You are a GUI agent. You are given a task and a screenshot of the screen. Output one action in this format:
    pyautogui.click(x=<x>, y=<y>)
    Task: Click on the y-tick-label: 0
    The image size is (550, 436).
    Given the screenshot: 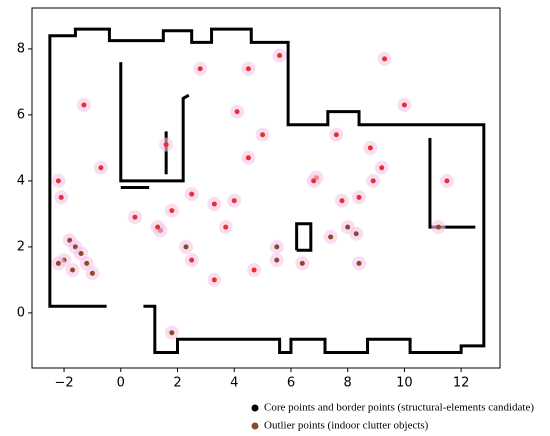 What is the action you would take?
    pyautogui.click(x=21, y=312)
    